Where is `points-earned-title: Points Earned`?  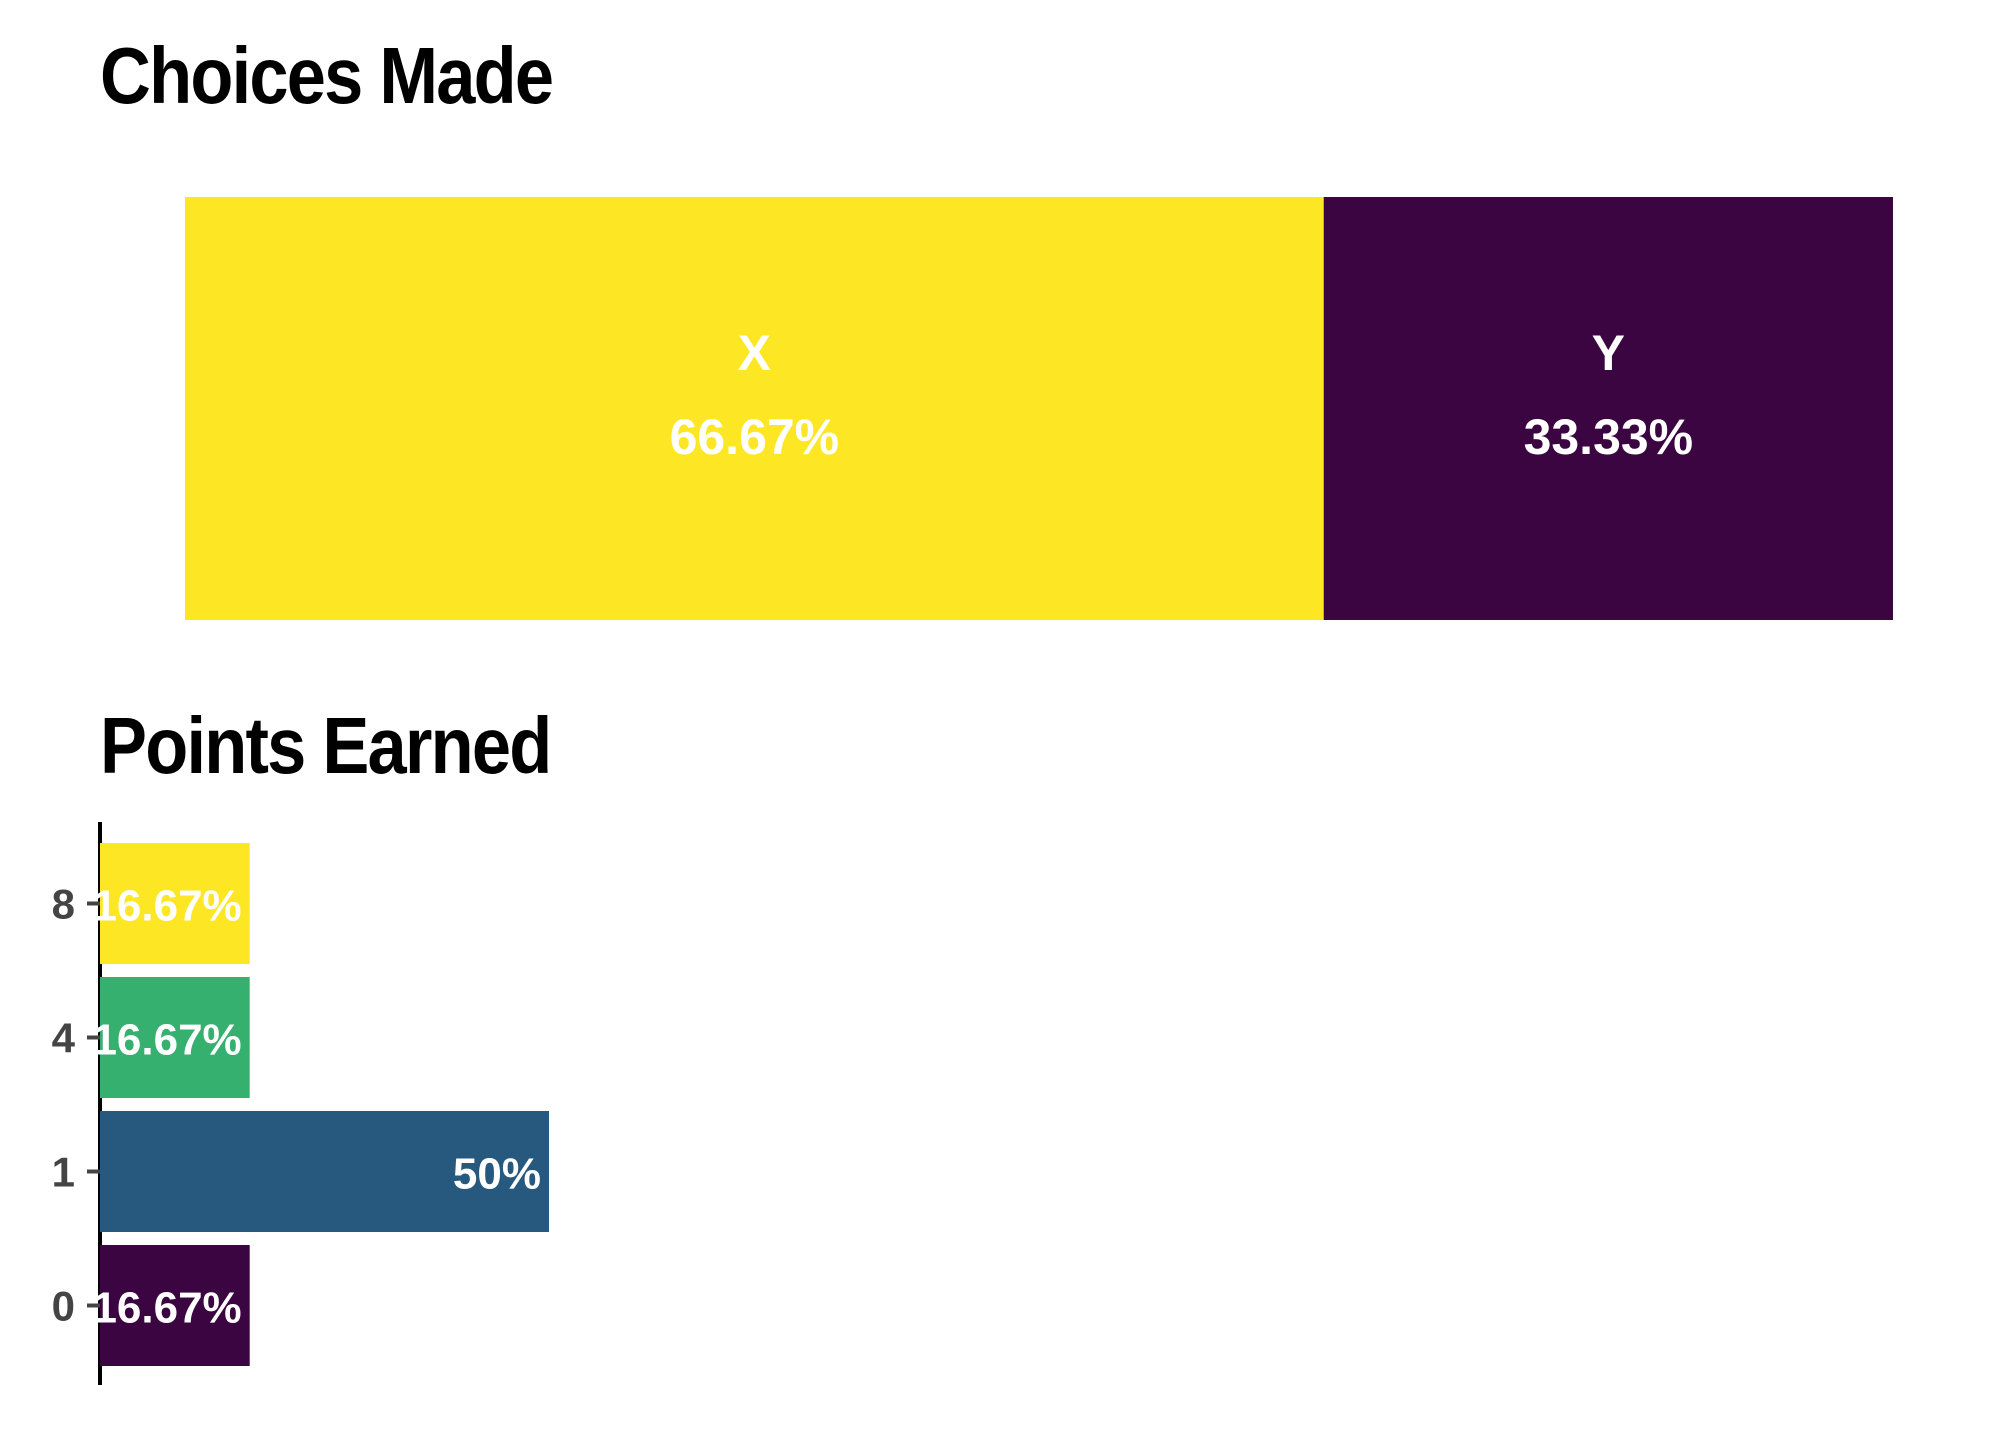
points-earned-title: Points Earned is located at coordinates (326, 745).